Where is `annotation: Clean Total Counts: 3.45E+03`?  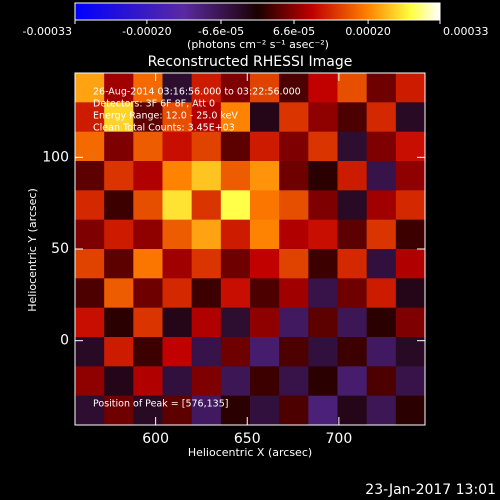 annotation: Clean Total Counts: 3.45E+03 is located at coordinates (164, 128).